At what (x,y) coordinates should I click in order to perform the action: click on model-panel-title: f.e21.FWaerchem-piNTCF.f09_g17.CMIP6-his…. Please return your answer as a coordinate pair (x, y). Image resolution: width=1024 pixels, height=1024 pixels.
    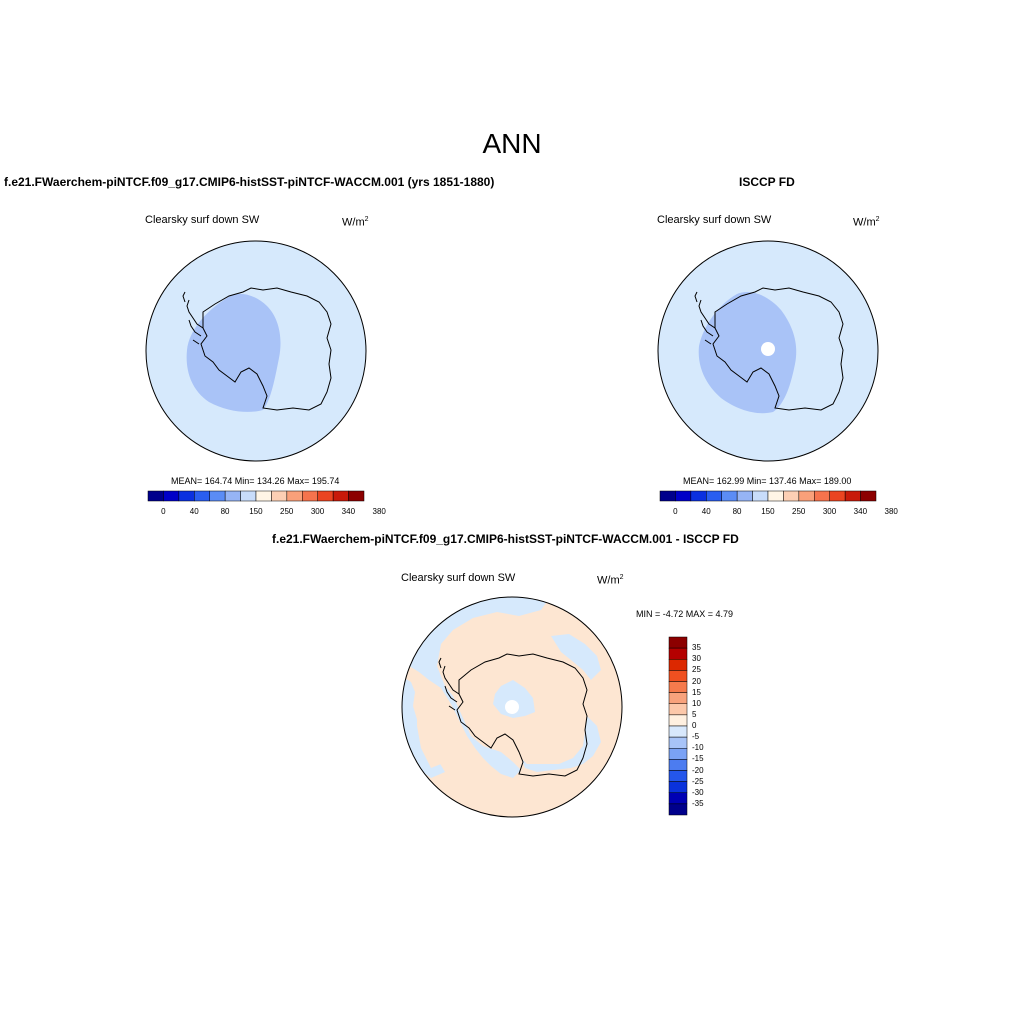
    Looking at the image, I should click on (249, 182).